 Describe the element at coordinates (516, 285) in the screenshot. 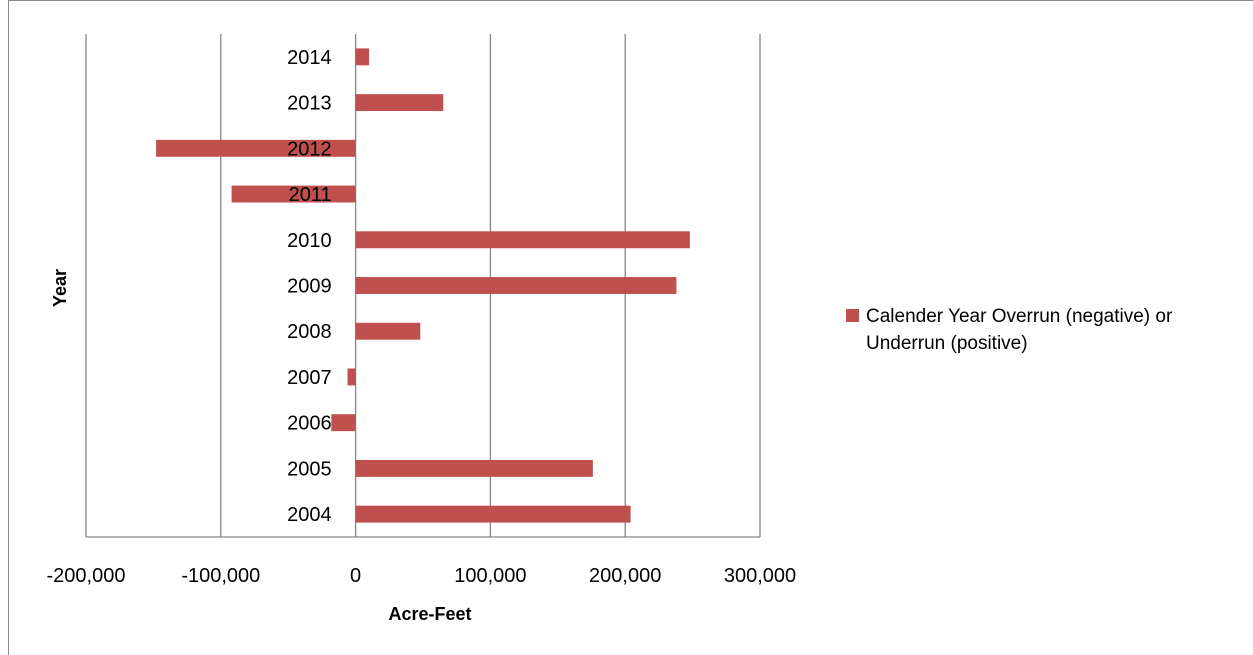

I see `bar-2009` at that location.